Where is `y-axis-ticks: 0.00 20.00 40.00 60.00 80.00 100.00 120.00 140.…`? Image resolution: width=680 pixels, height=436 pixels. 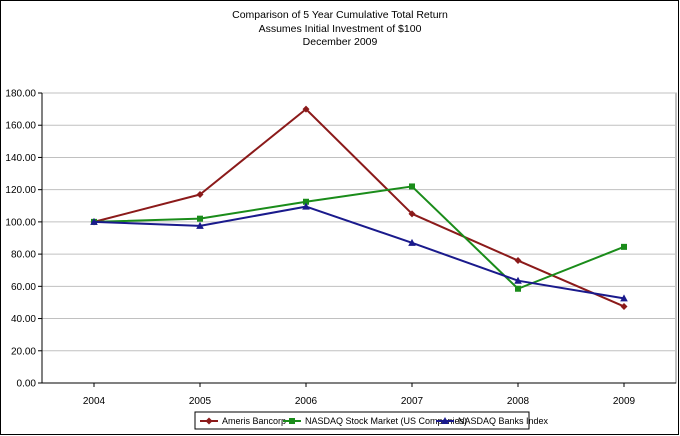
y-axis-ticks: 0.00 20.00 40.00 60.00 80.00 100.00 120.00 140.… is located at coordinates (23, 239).